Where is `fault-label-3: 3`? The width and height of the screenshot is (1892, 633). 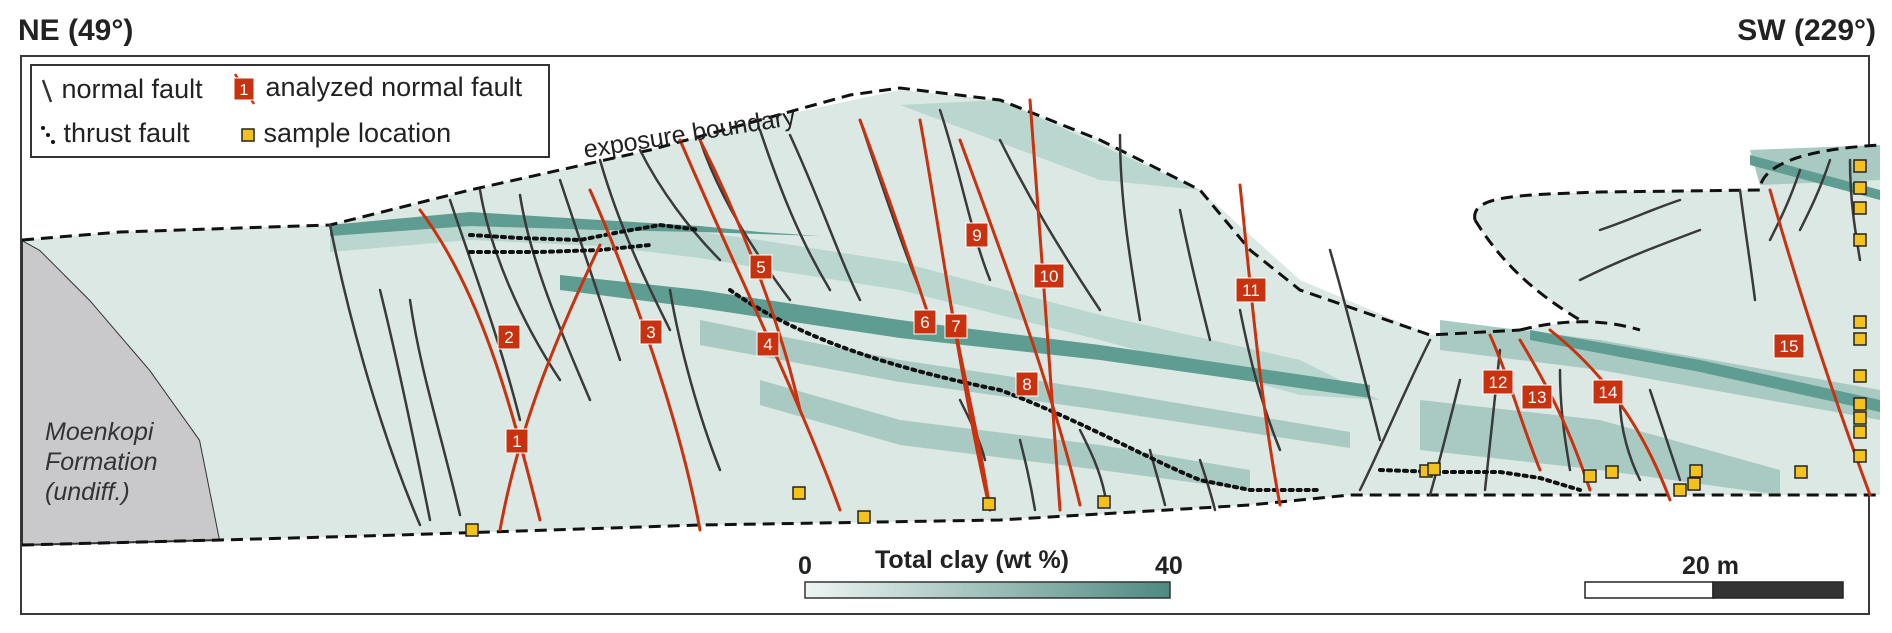 fault-label-3: 3 is located at coordinates (651, 332).